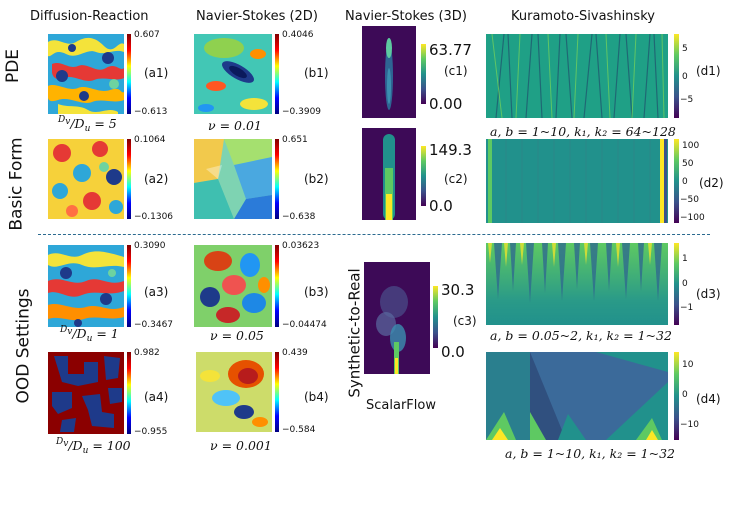 The width and height of the screenshot is (731, 509). Describe the element at coordinates (316, 179) in the screenshot. I see `panel-tag-b2: (b2)` at that location.